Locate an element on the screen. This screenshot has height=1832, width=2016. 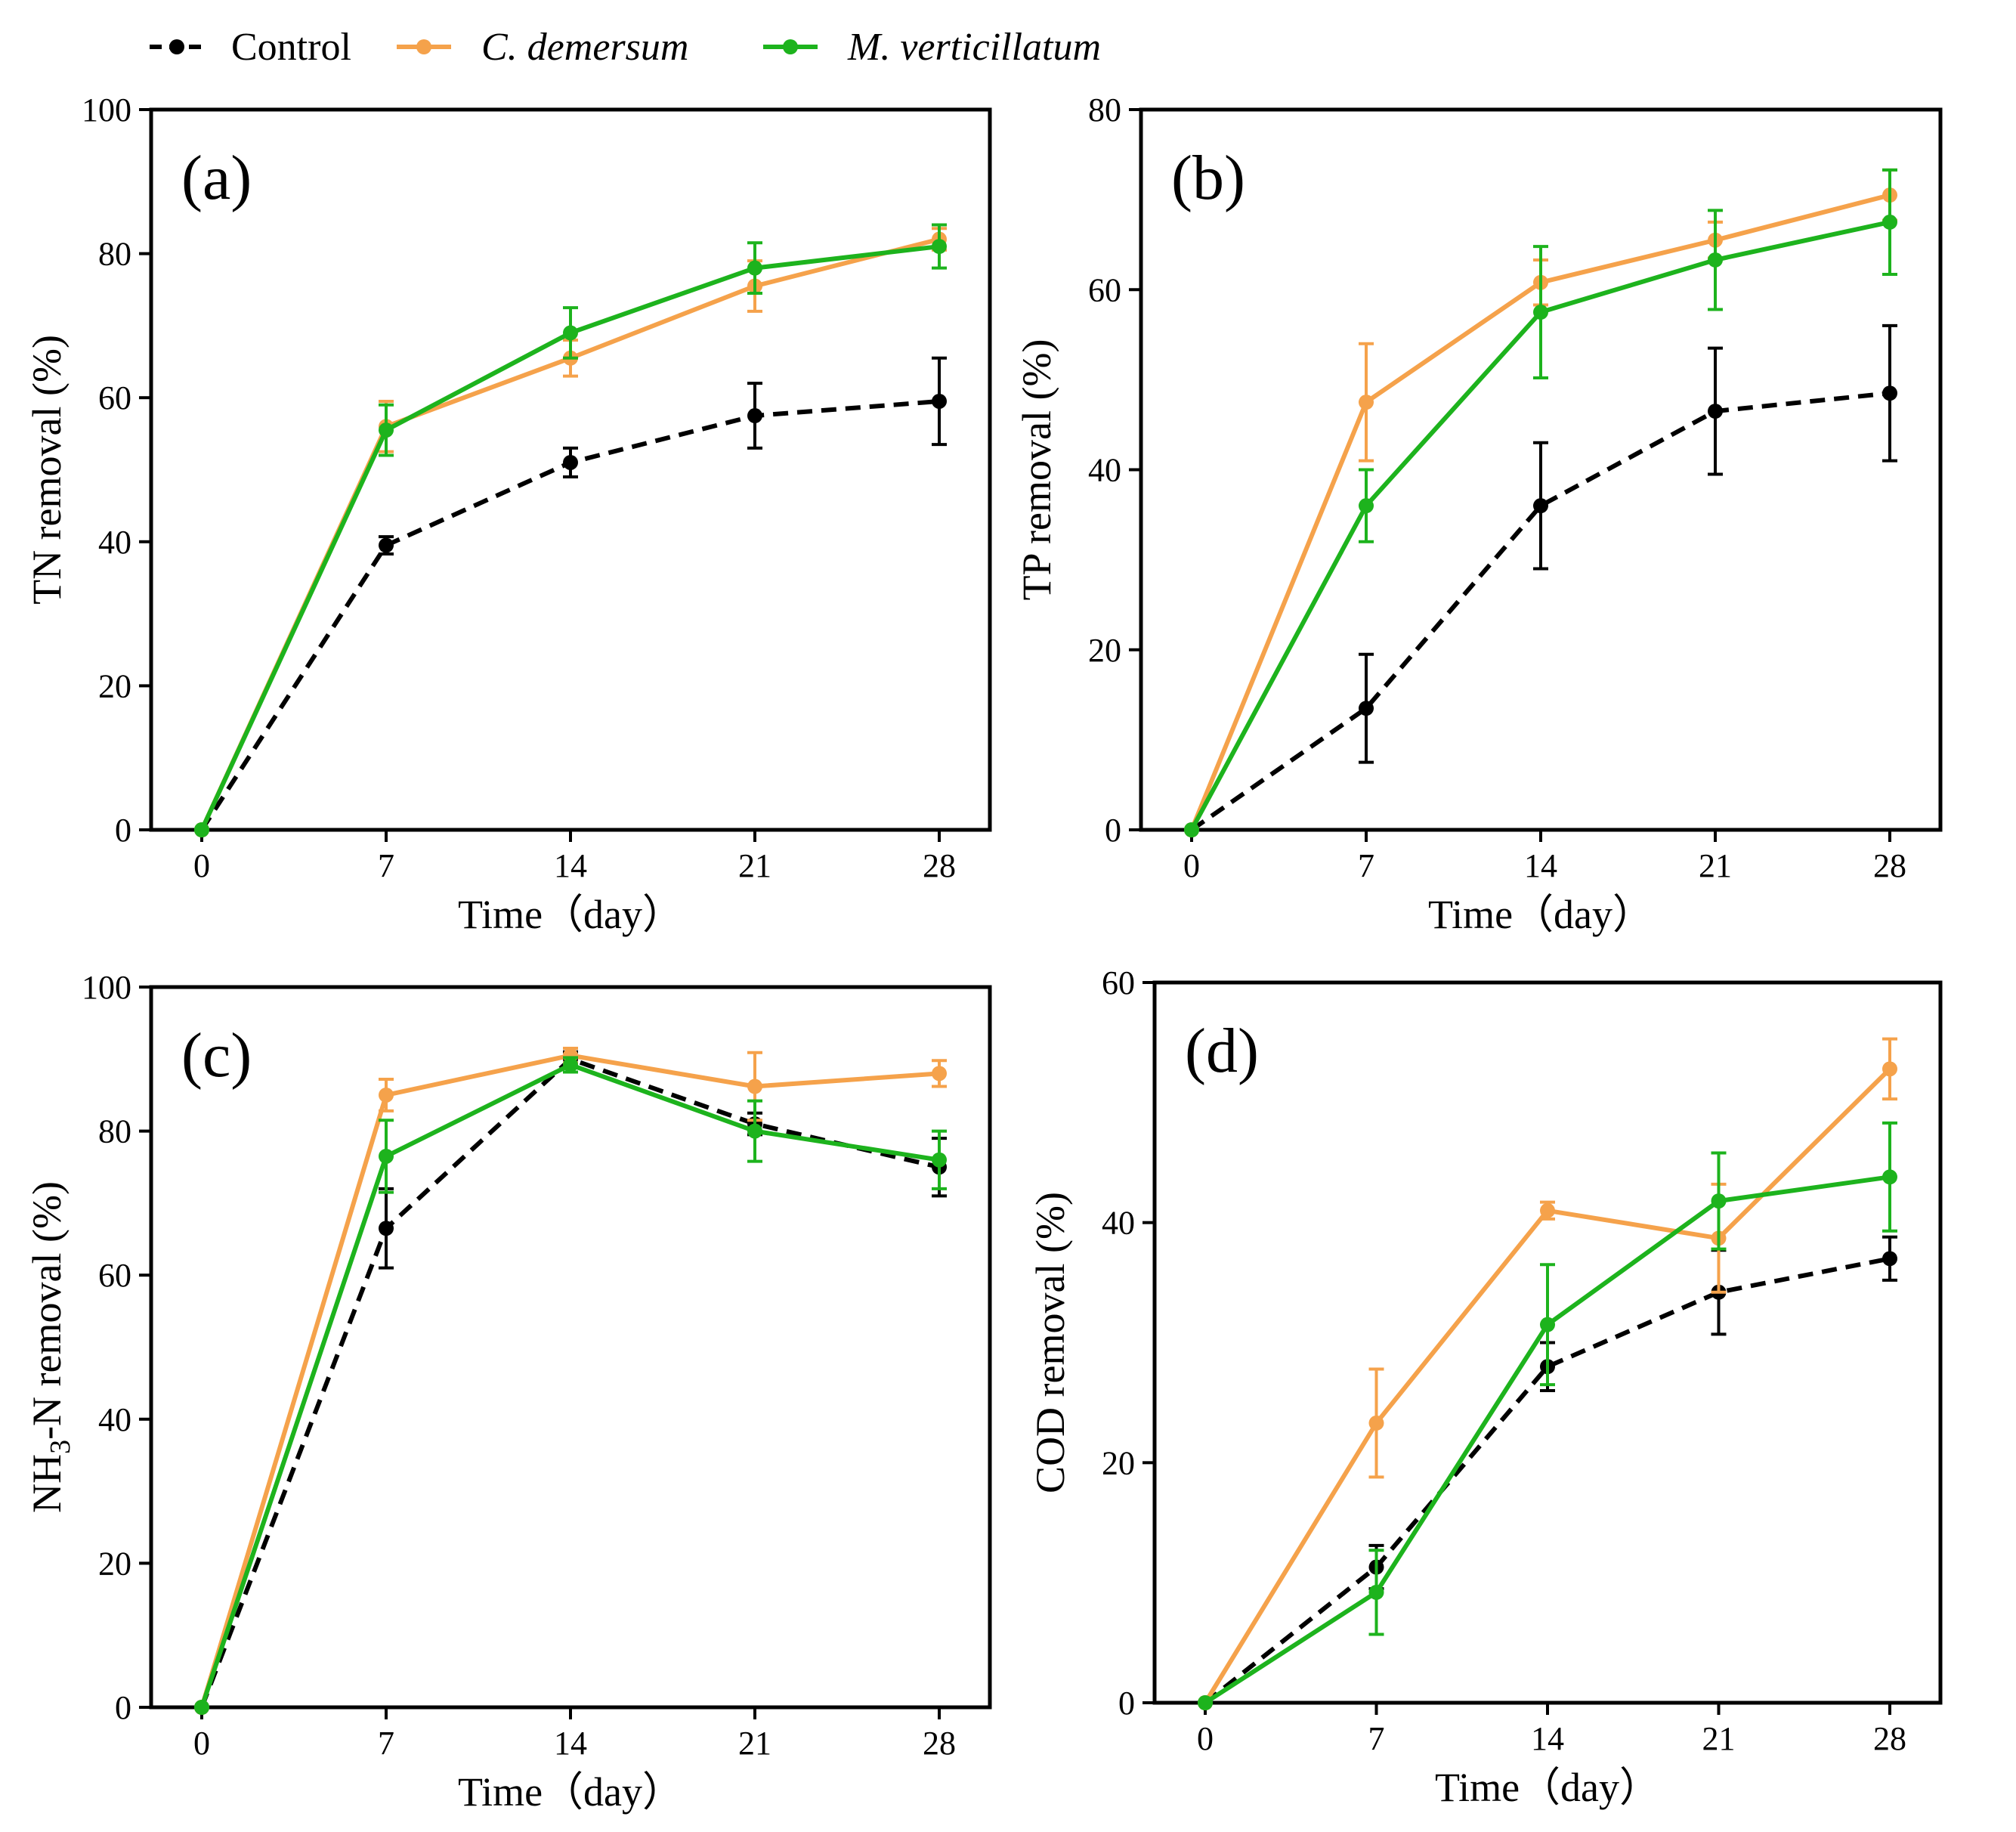
legend-item-m-verticillatum: M. verticillatum is located at coordinates (932, 48).